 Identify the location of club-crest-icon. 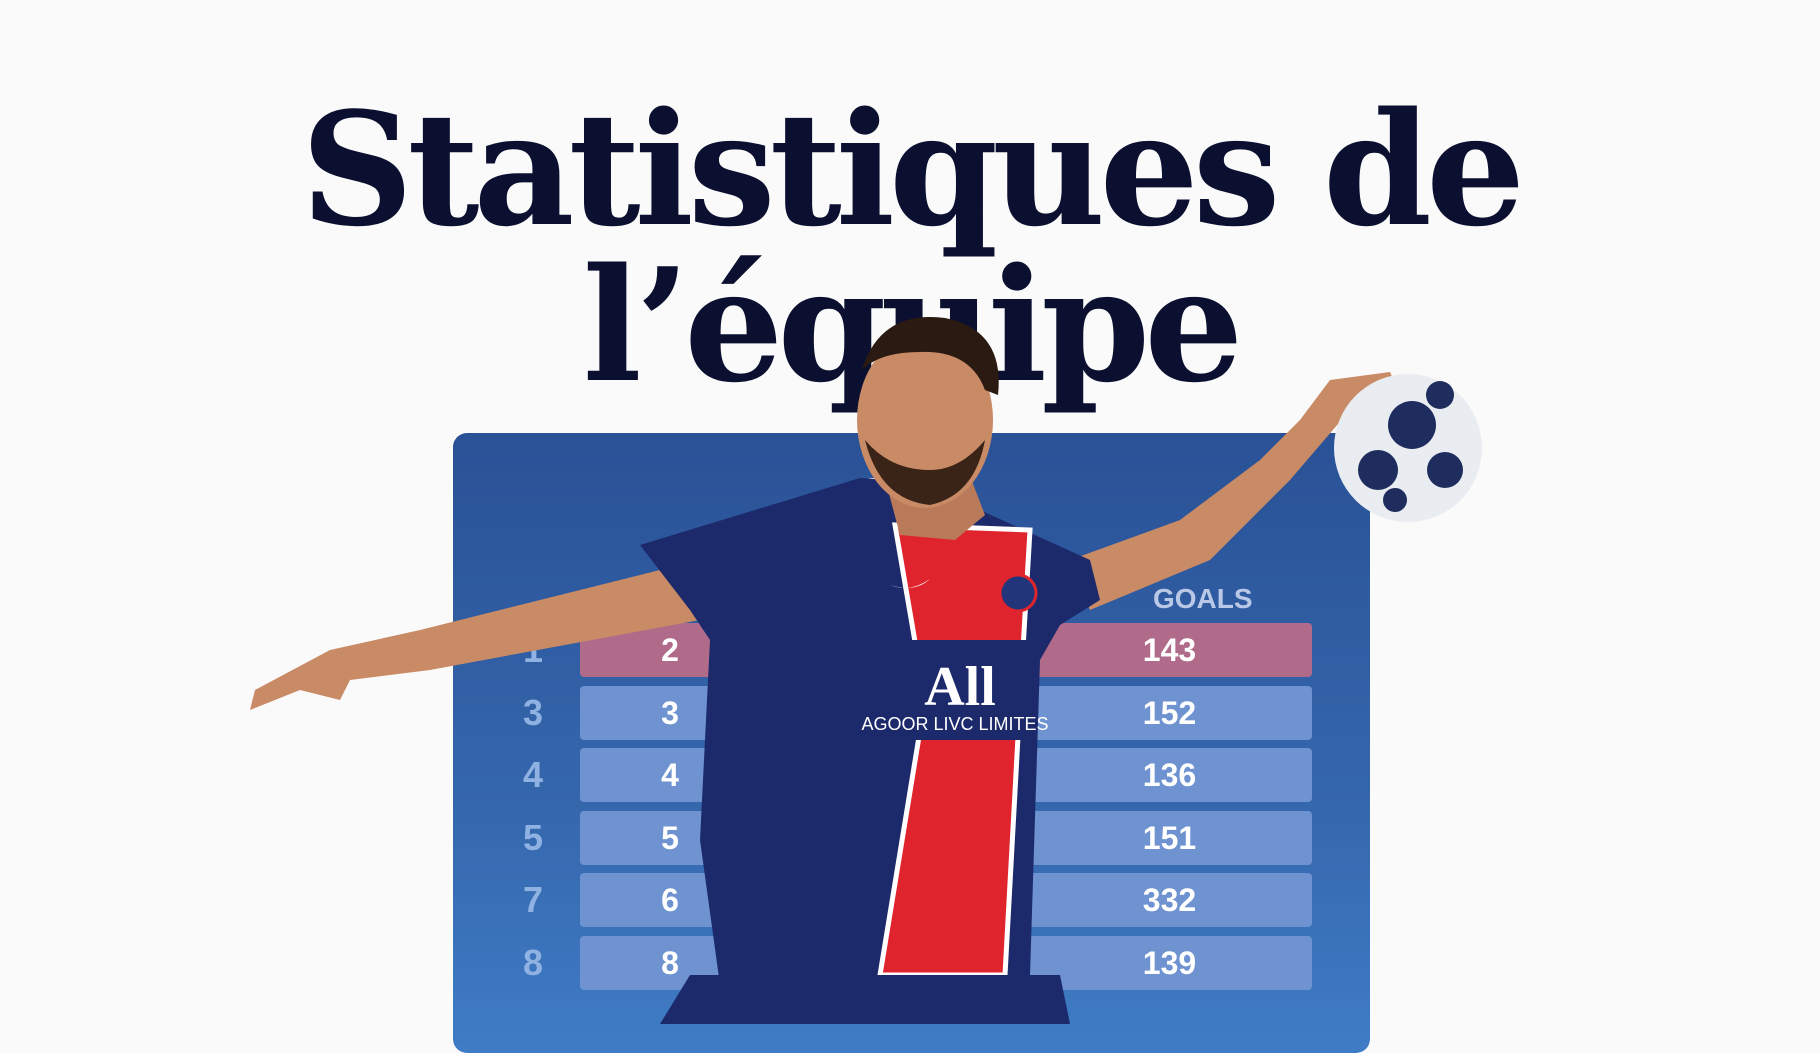
(1018, 593).